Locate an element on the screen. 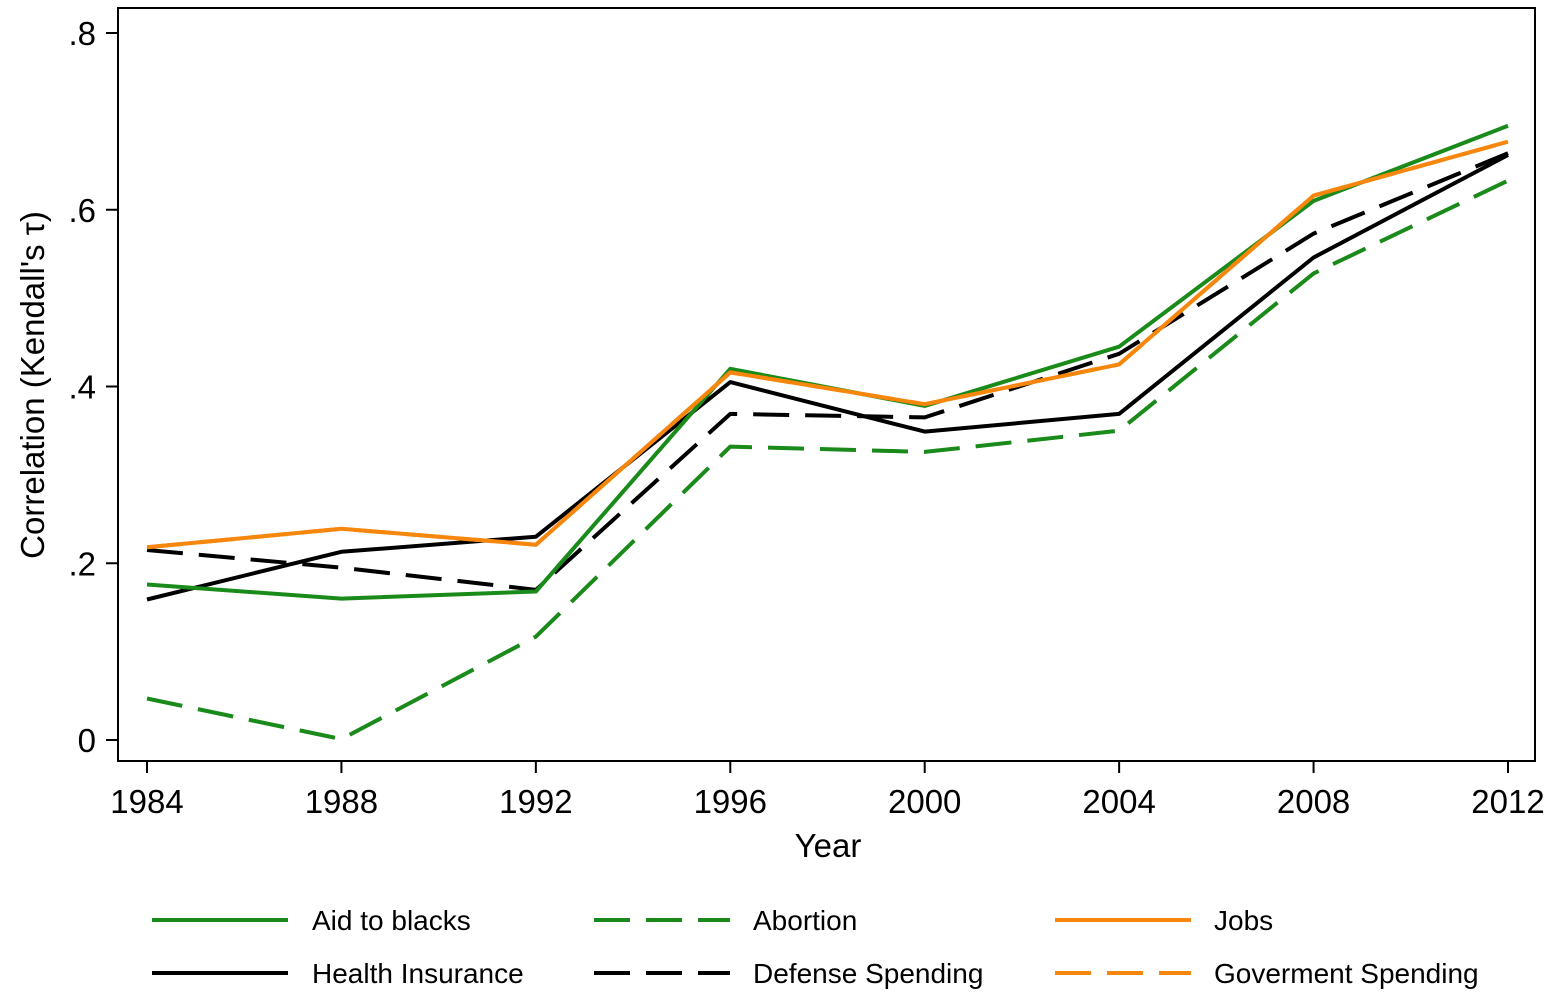  legend-label: Health Insurance is located at coordinates (418, 973).